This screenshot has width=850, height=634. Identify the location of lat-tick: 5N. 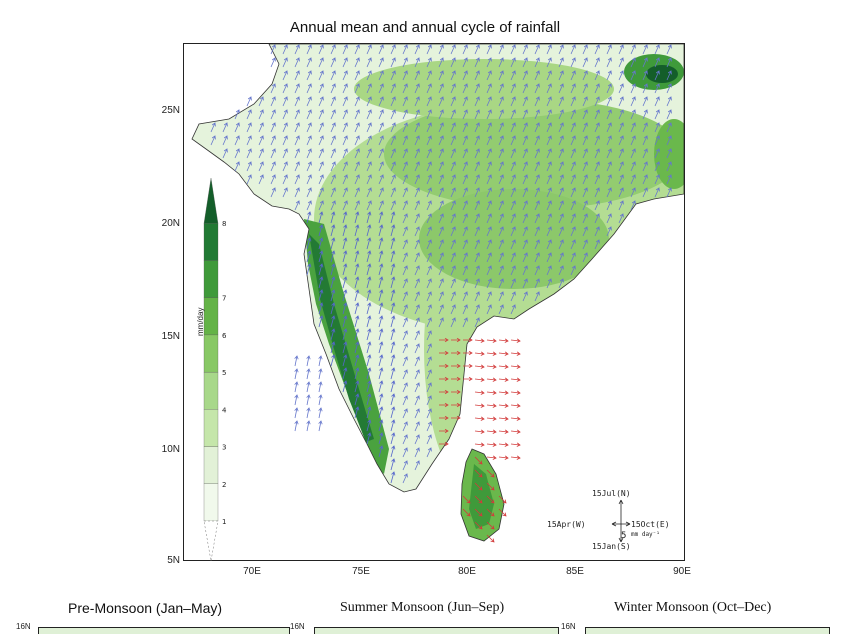
(173, 560).